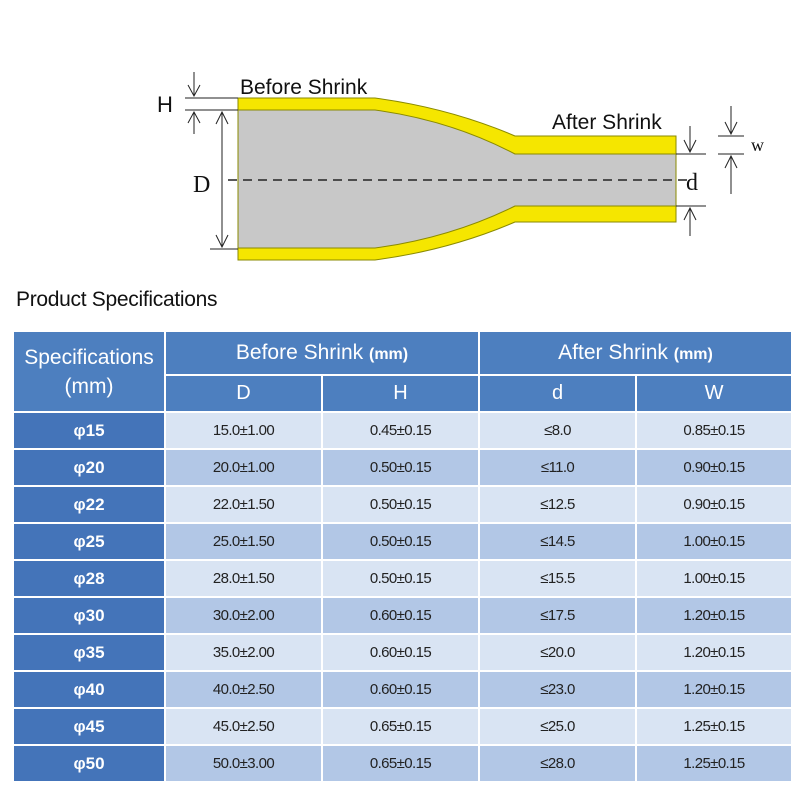  What do you see at coordinates (243, 726) in the screenshot?
I see `cell-D: 45.0±2.50` at bounding box center [243, 726].